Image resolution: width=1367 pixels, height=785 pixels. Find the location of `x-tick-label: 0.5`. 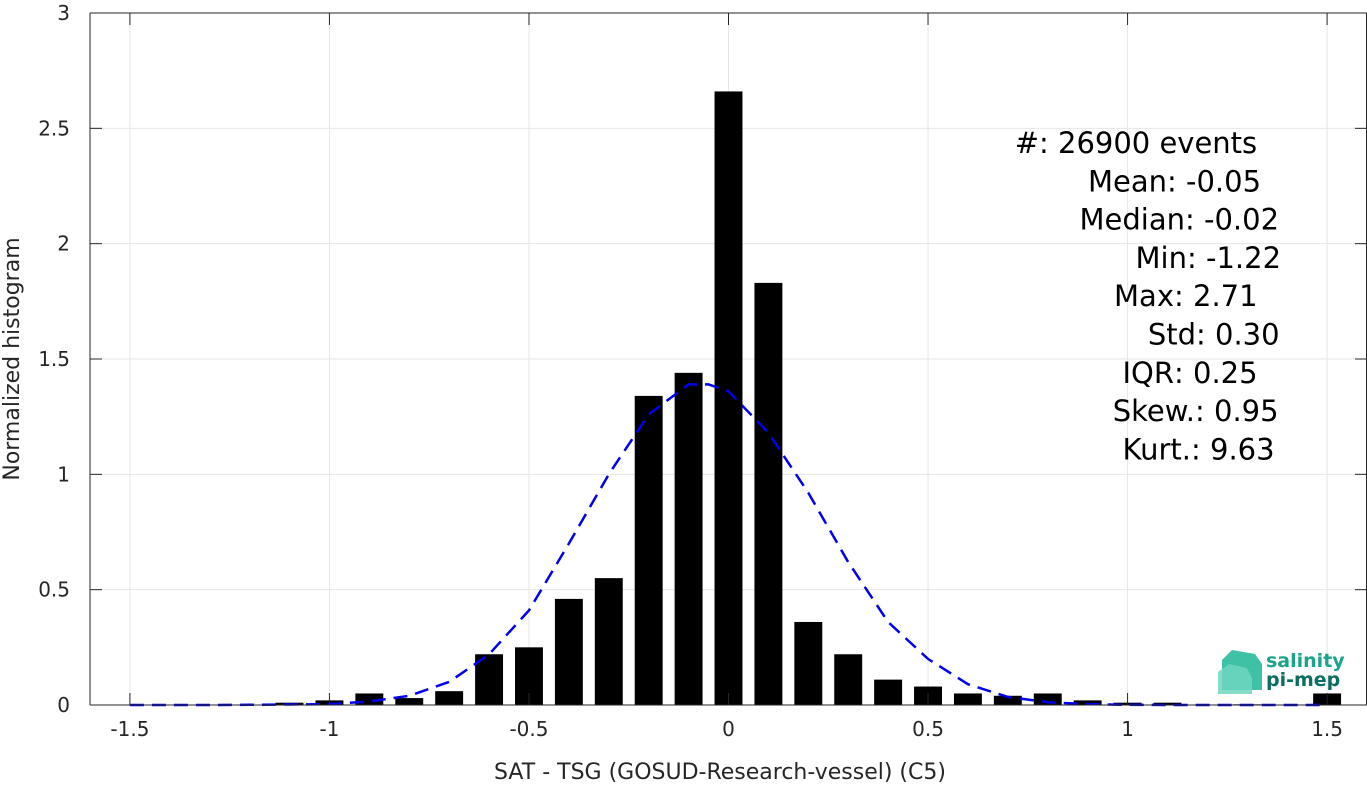

x-tick-label: 0.5 is located at coordinates (928, 729).